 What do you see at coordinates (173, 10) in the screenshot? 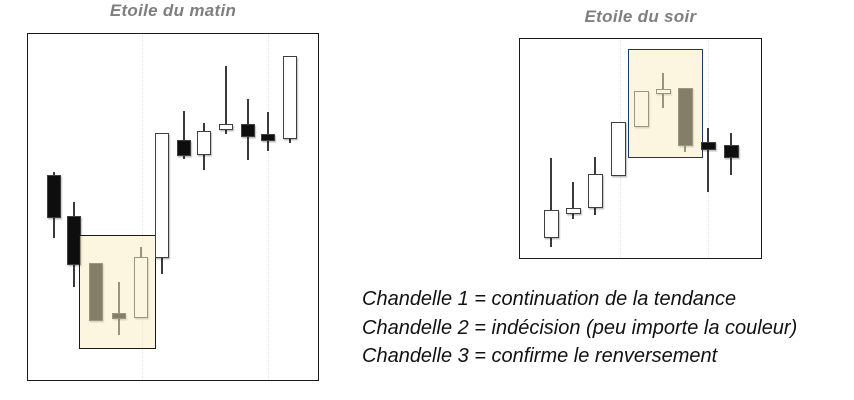
I see `chart-title-morning-star: Etoile du matin` at bounding box center [173, 10].